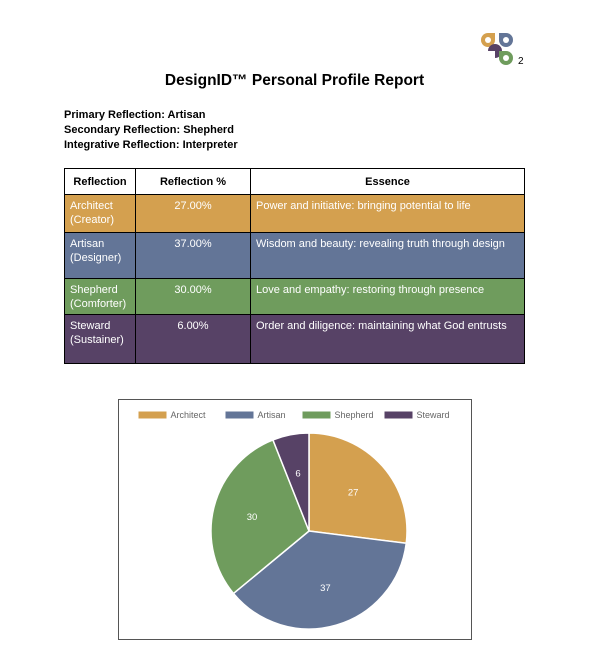  What do you see at coordinates (97, 340) in the screenshot?
I see `reflection-role: (Sustainer)` at bounding box center [97, 340].